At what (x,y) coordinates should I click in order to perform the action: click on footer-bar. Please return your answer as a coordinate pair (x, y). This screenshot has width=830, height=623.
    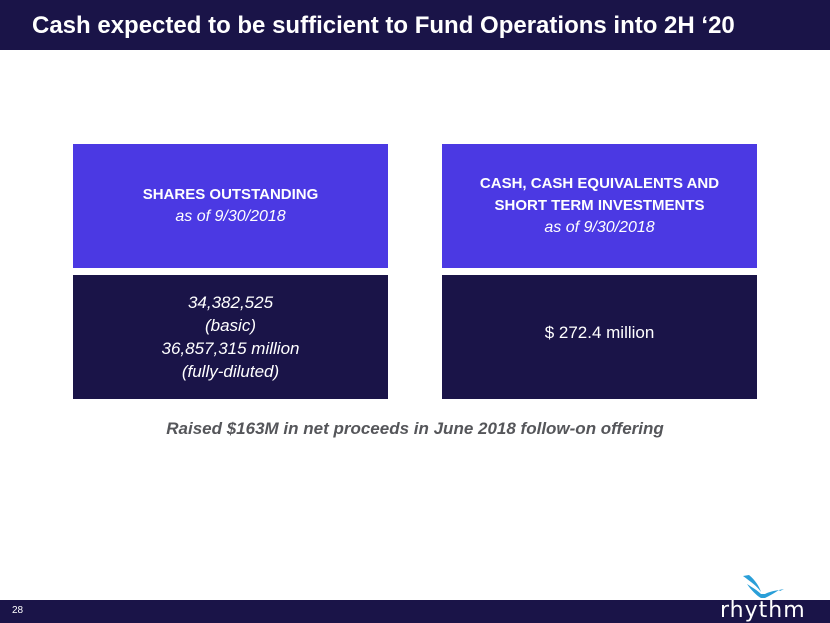
    Looking at the image, I should click on (415, 611).